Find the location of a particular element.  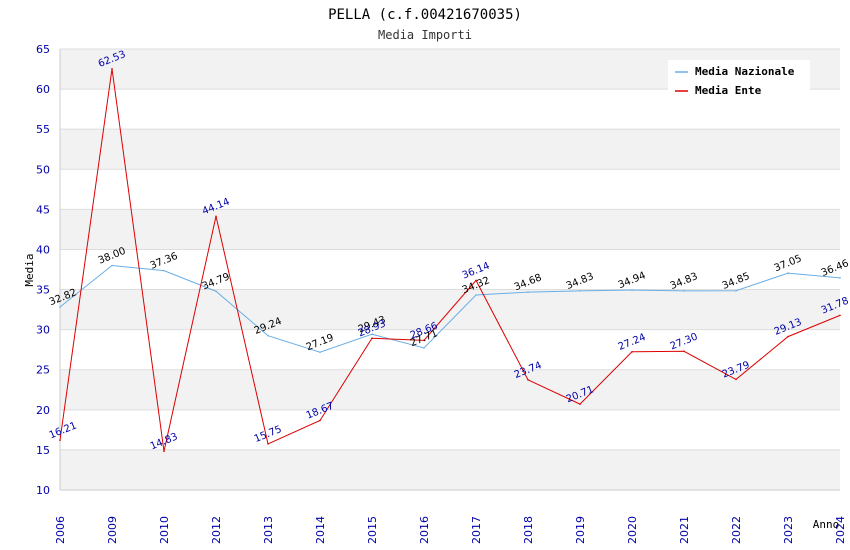

series-line-media-nazionale is located at coordinates (450, 308).